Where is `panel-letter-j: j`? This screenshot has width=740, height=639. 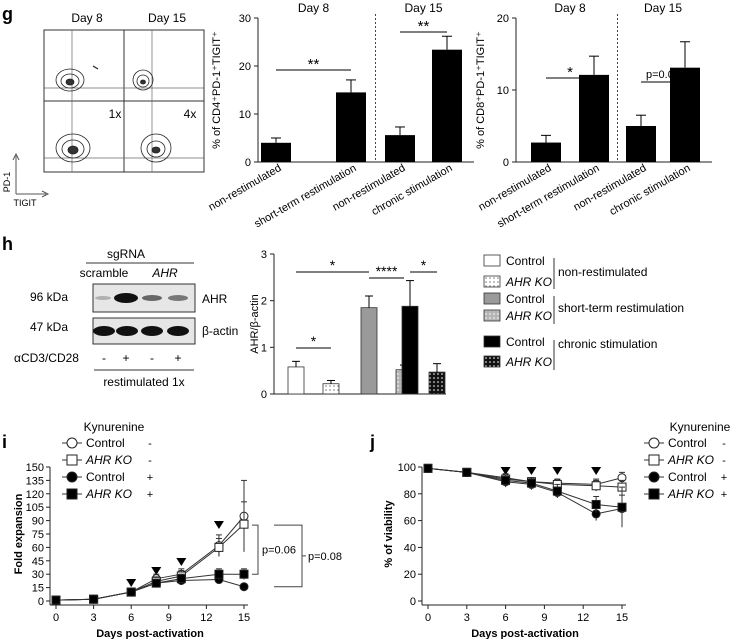 panel-letter-j: j is located at coordinates (372, 442).